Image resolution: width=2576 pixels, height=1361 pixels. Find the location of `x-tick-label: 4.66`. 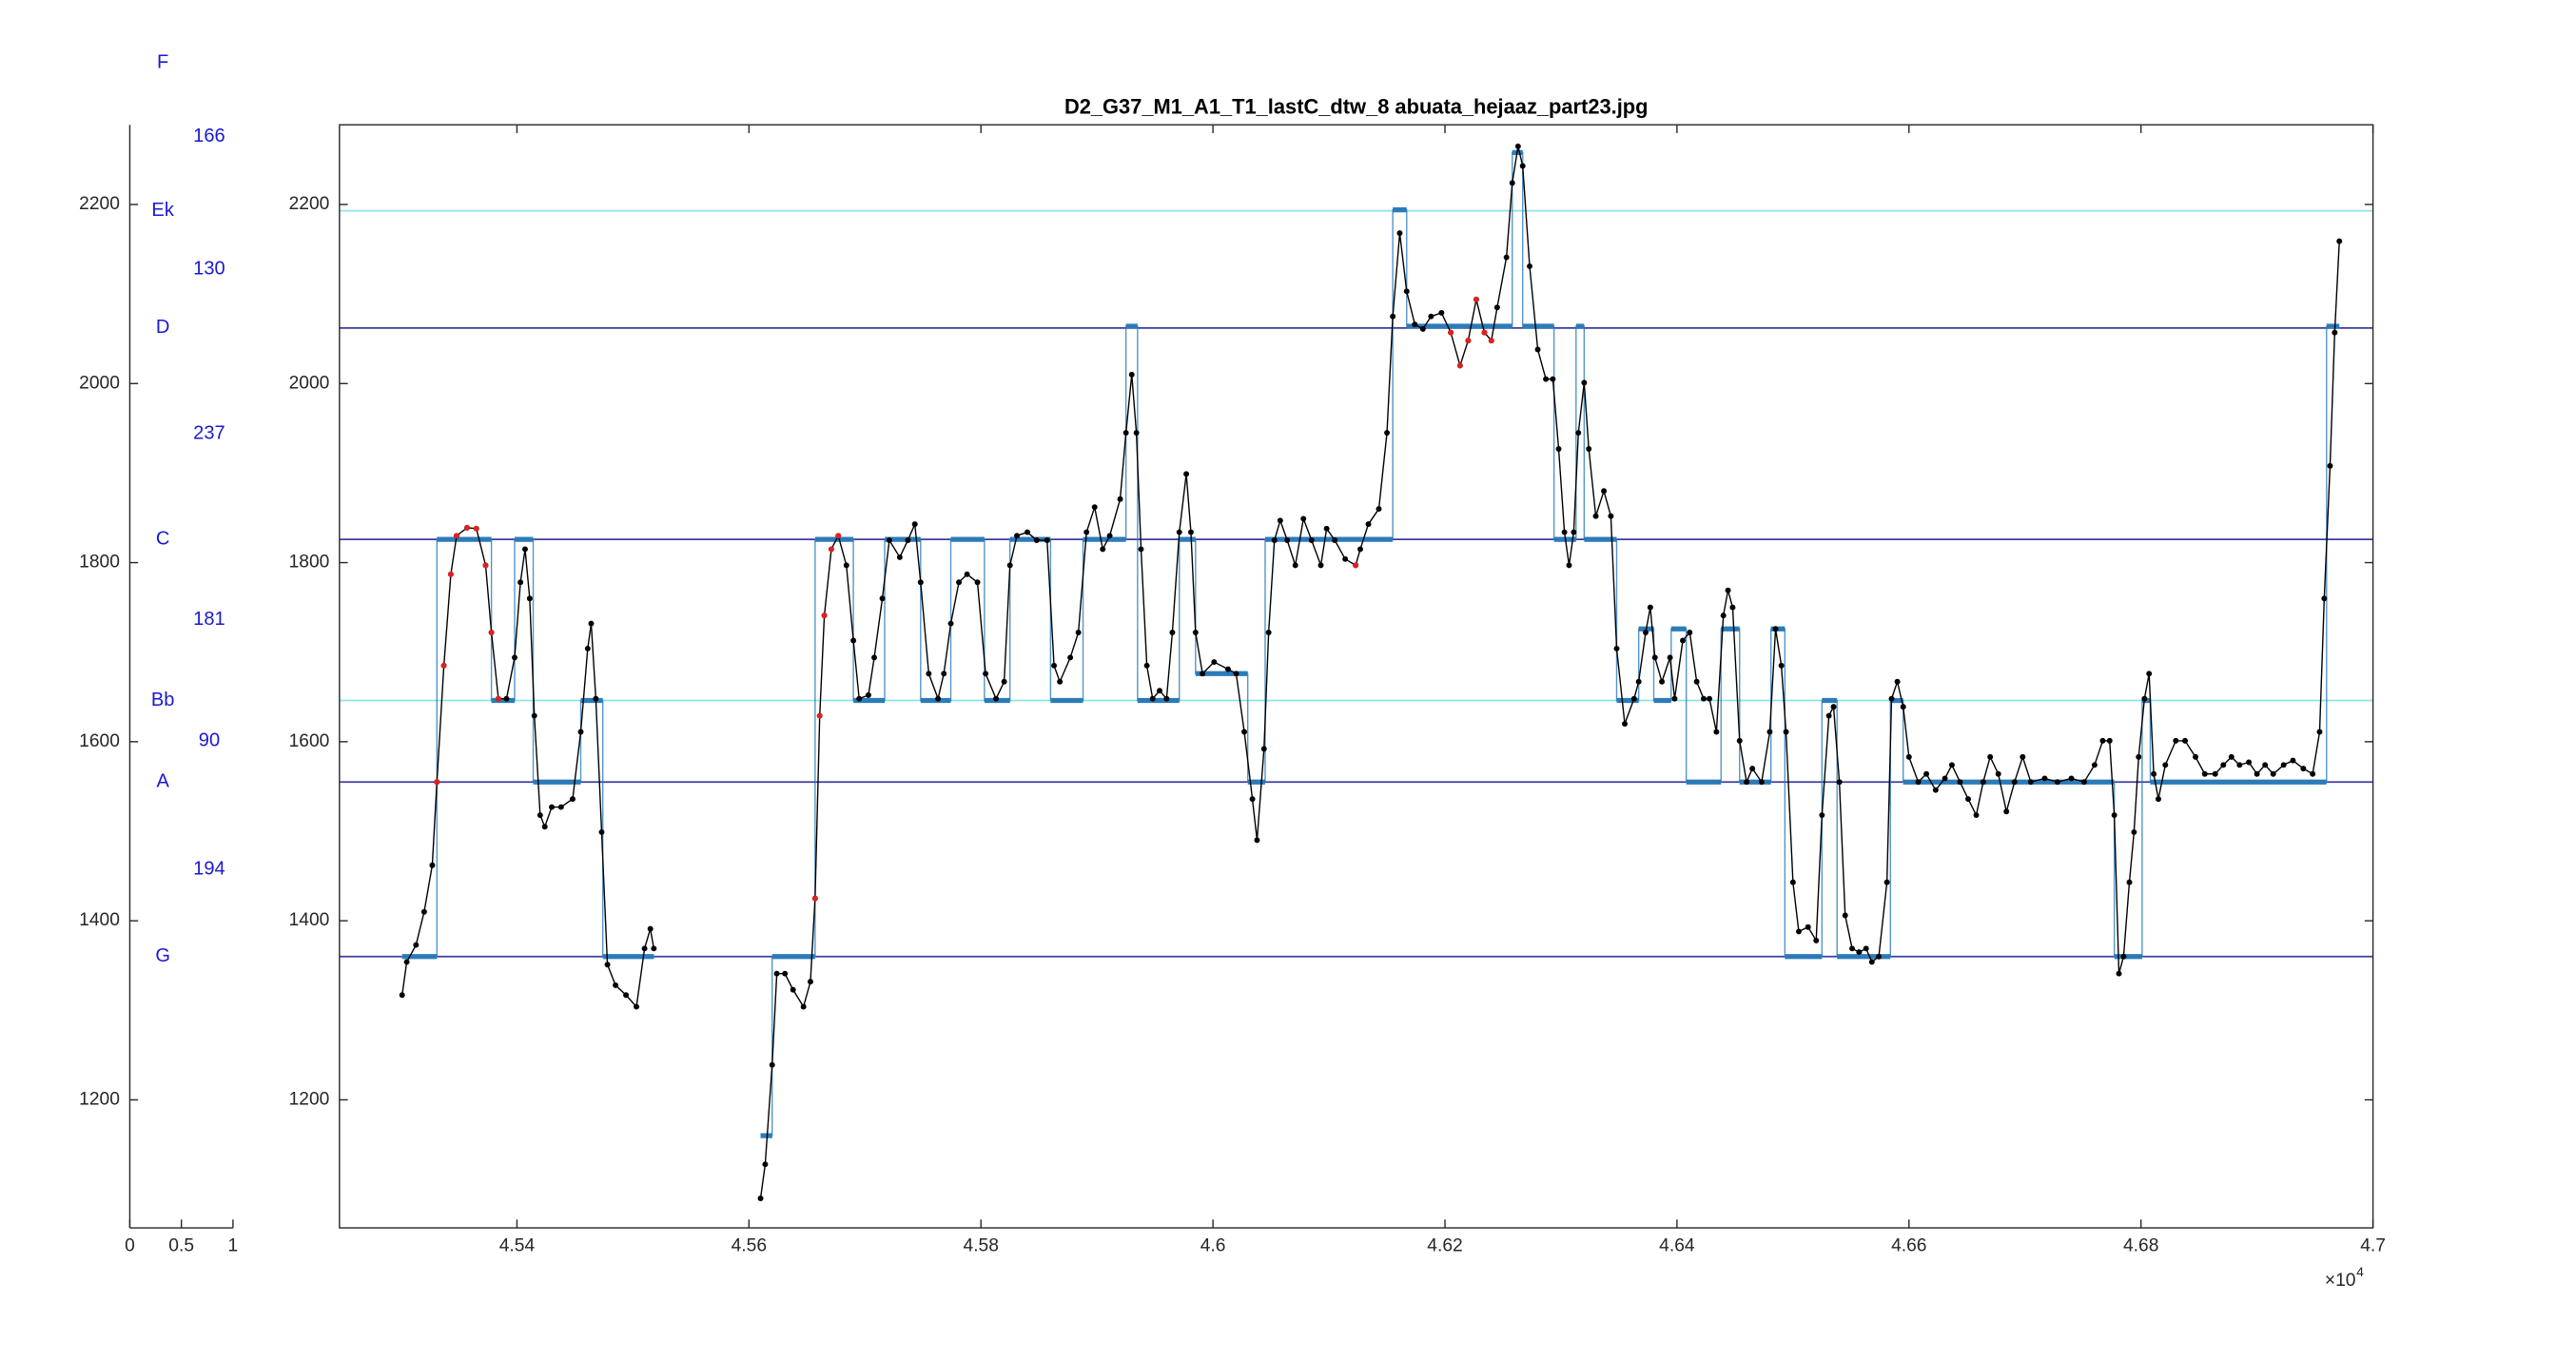

x-tick-label: 4.66 is located at coordinates (1909, 1245).